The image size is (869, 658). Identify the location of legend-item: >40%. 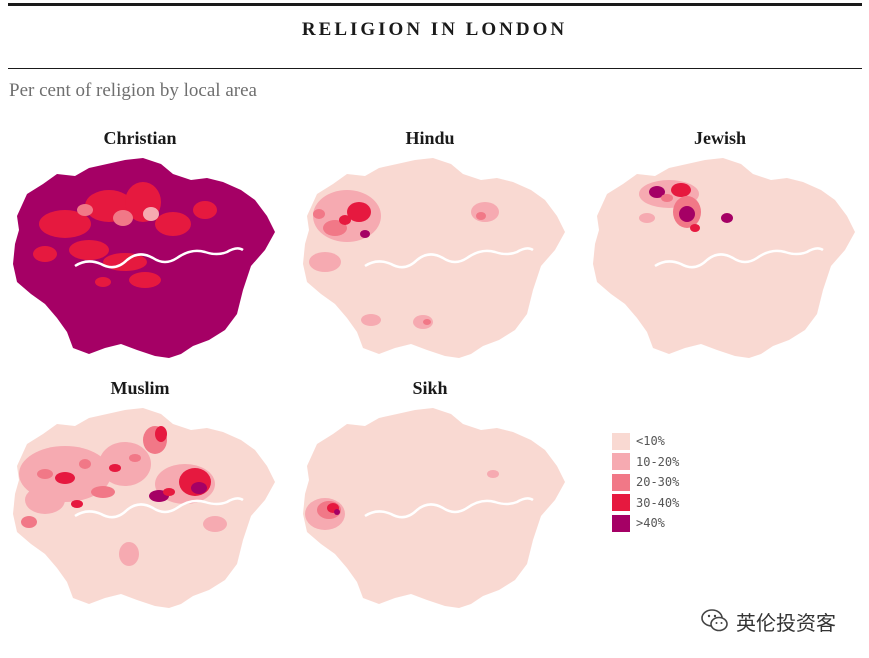
(645, 523).